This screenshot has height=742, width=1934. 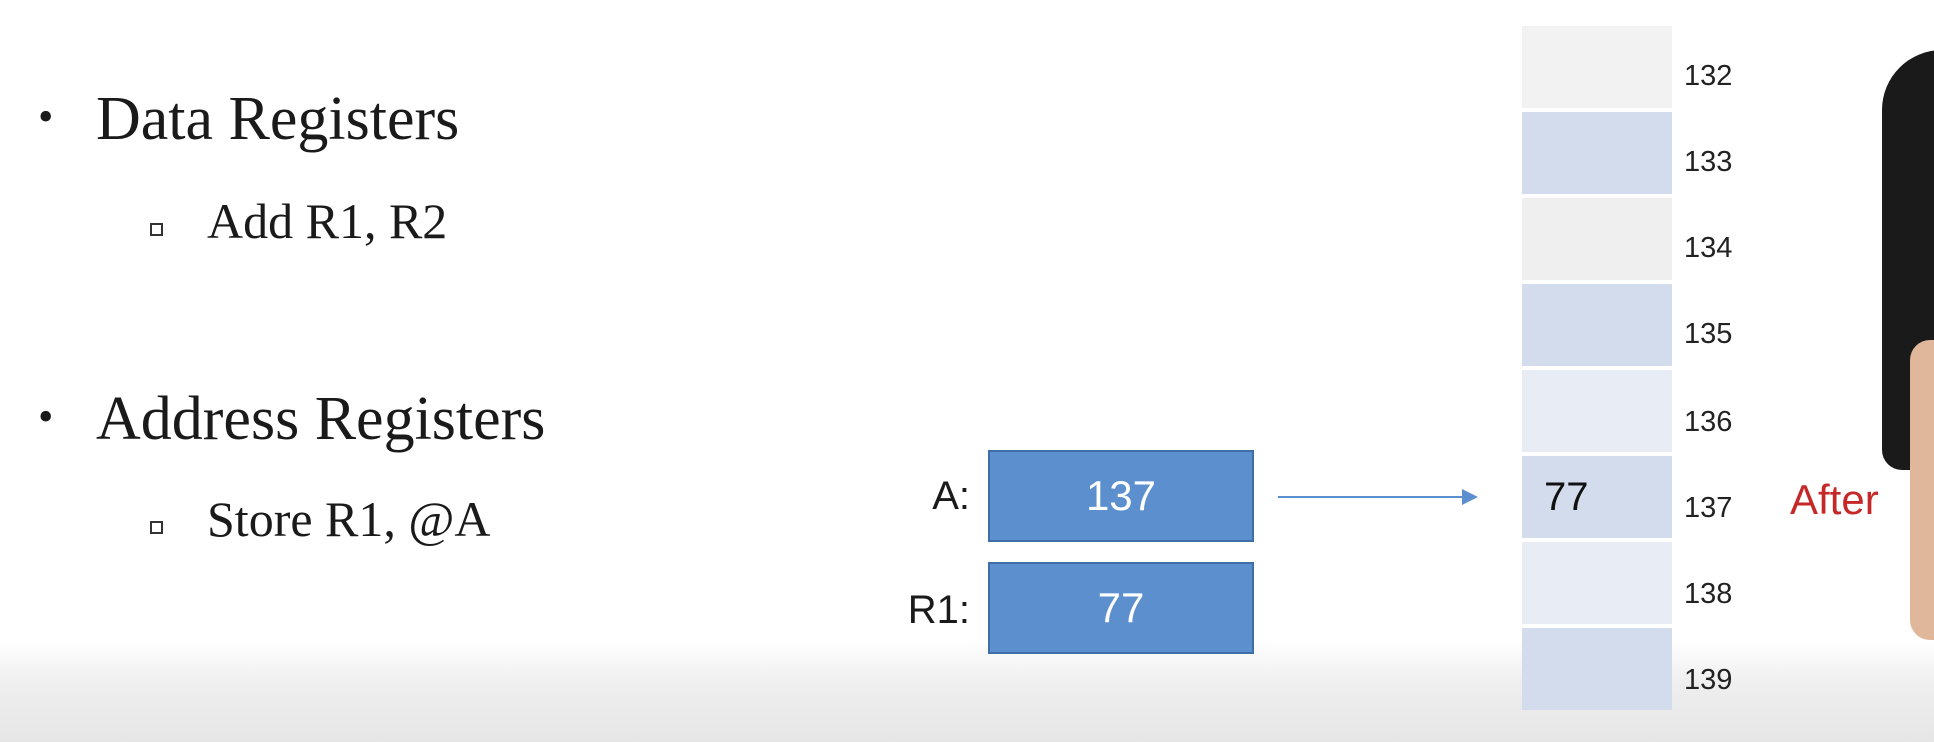 I want to click on memory-address: 139, so click(x=1708, y=680).